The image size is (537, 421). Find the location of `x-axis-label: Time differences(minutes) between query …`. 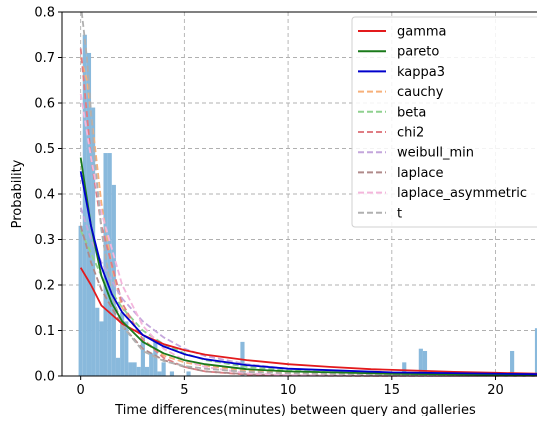

x-axis-label: Time differences(minutes) between query … is located at coordinates (295, 409).